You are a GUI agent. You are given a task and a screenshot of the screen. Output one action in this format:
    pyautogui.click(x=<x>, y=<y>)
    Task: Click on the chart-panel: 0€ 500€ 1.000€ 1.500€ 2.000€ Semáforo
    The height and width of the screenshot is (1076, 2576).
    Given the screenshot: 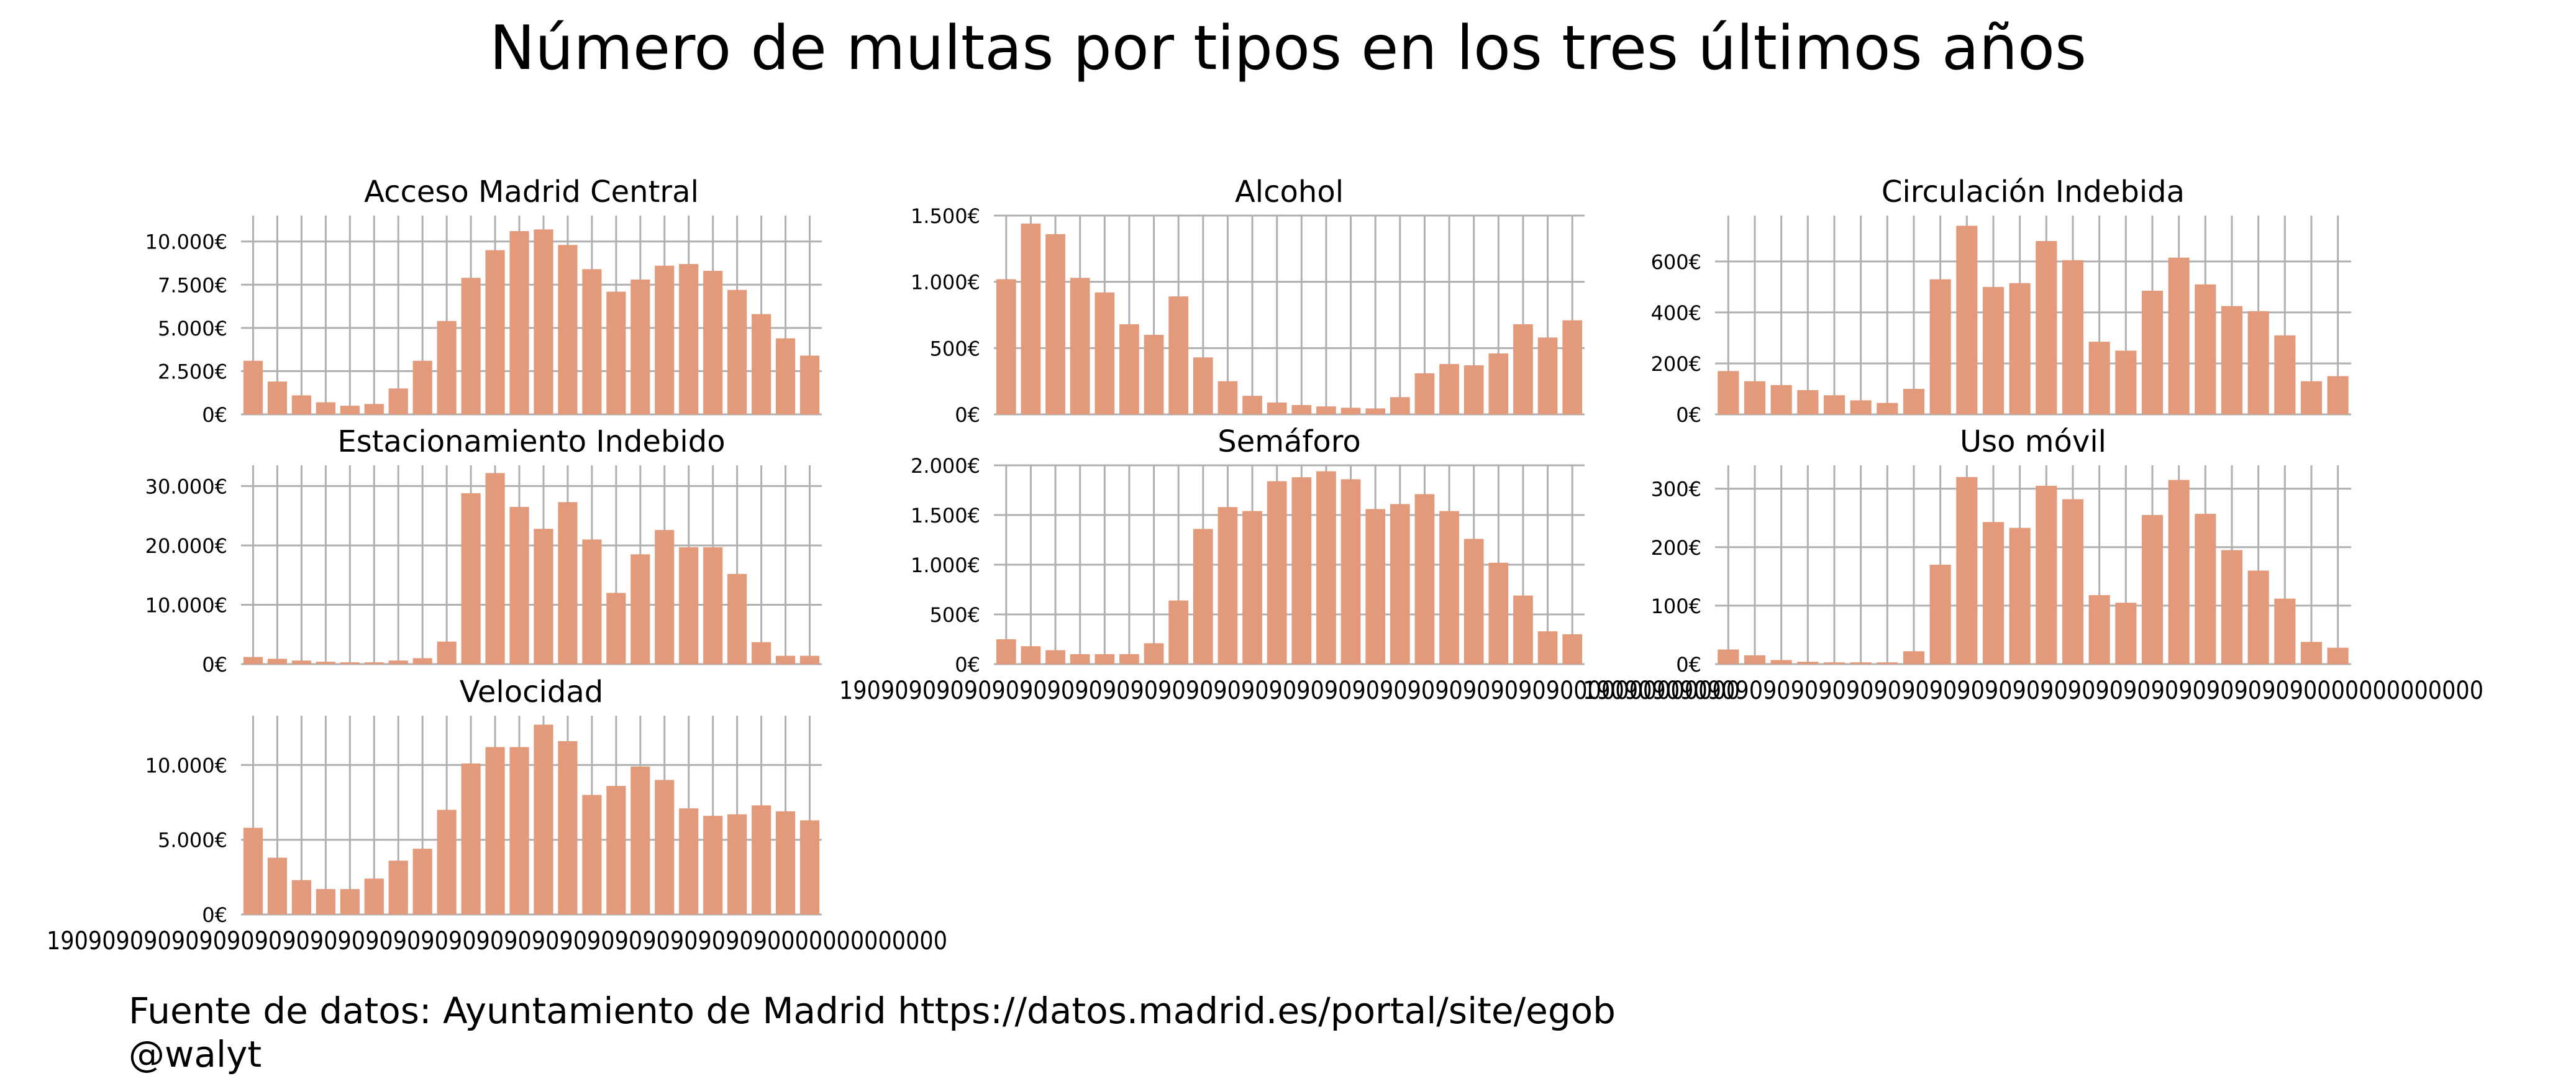 What is the action you would take?
    pyautogui.click(x=1248, y=550)
    